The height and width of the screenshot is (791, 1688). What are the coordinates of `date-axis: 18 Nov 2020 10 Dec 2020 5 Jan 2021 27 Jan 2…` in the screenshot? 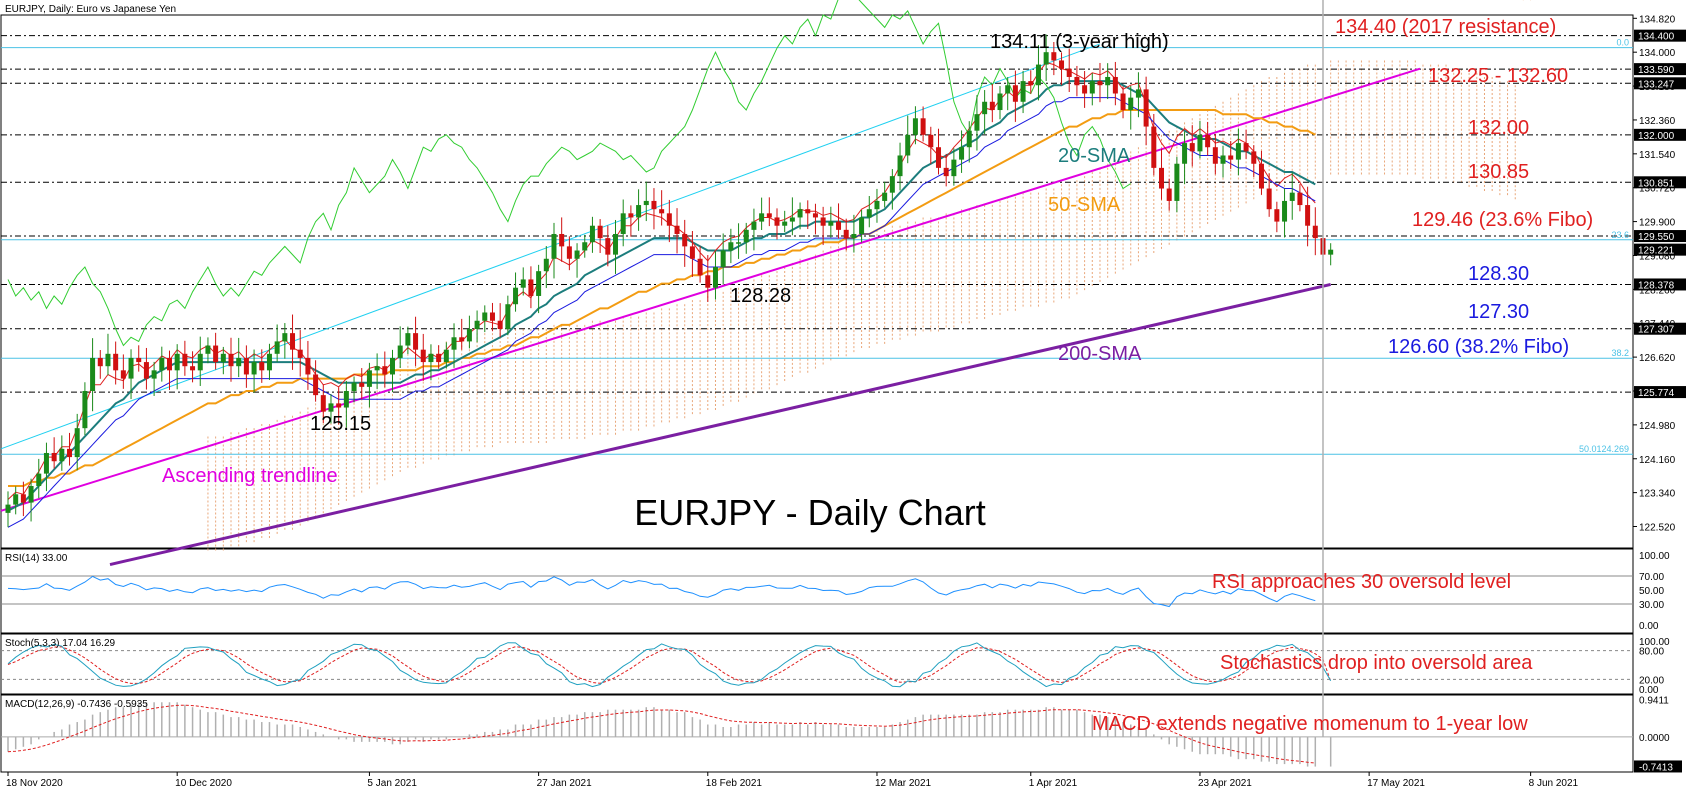 It's located at (792, 780).